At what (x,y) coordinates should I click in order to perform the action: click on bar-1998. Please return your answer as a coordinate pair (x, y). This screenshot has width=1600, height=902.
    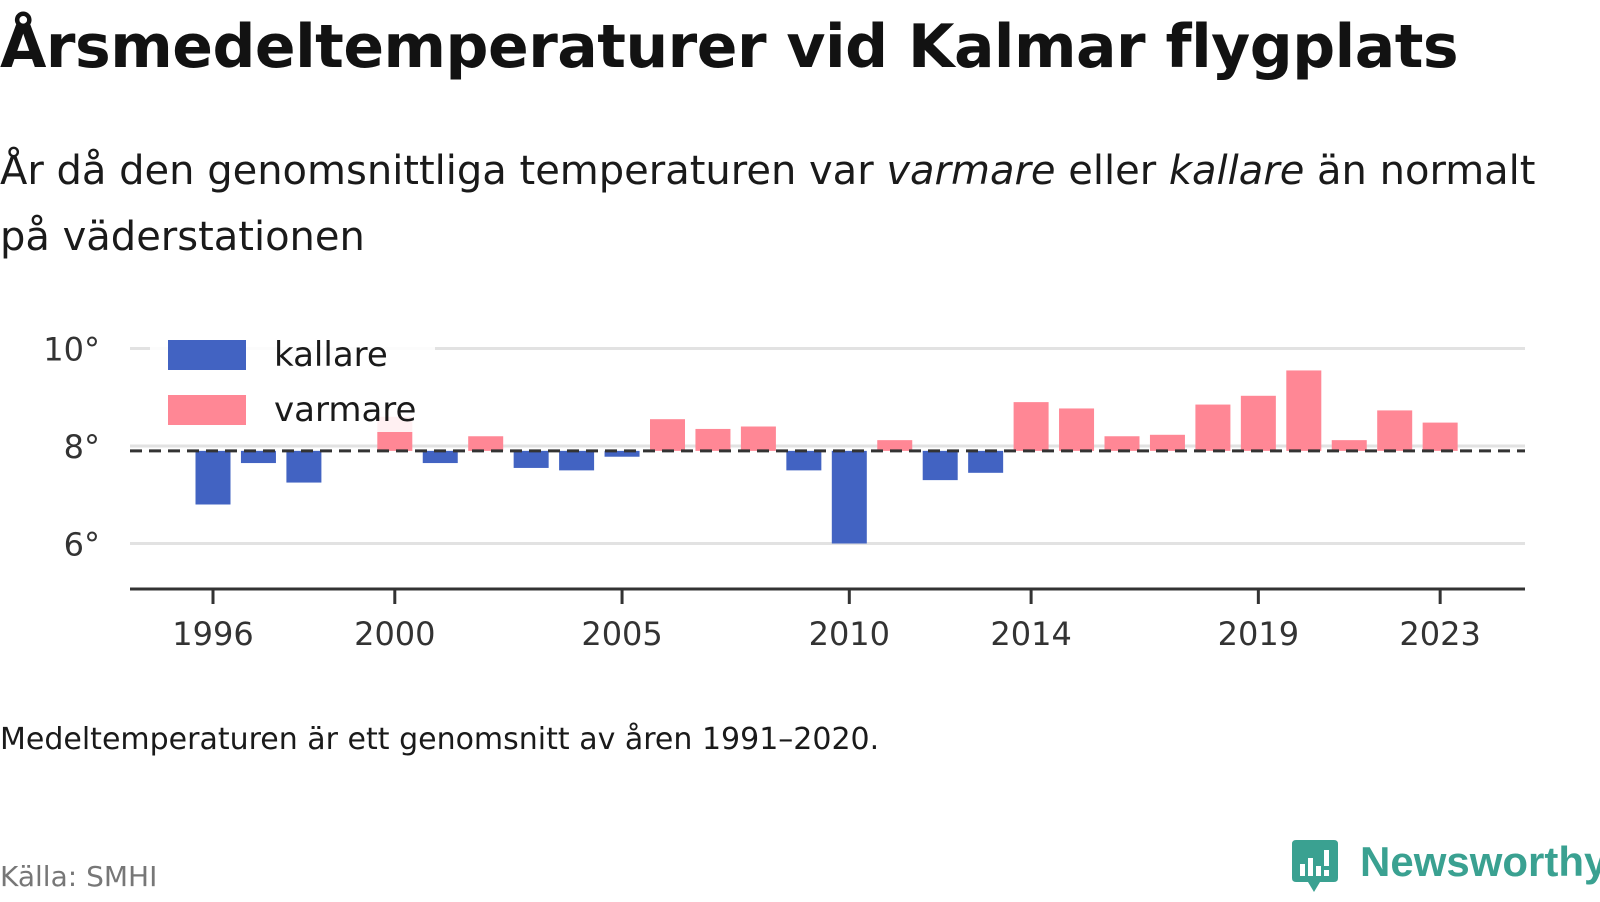
    Looking at the image, I should click on (304, 466).